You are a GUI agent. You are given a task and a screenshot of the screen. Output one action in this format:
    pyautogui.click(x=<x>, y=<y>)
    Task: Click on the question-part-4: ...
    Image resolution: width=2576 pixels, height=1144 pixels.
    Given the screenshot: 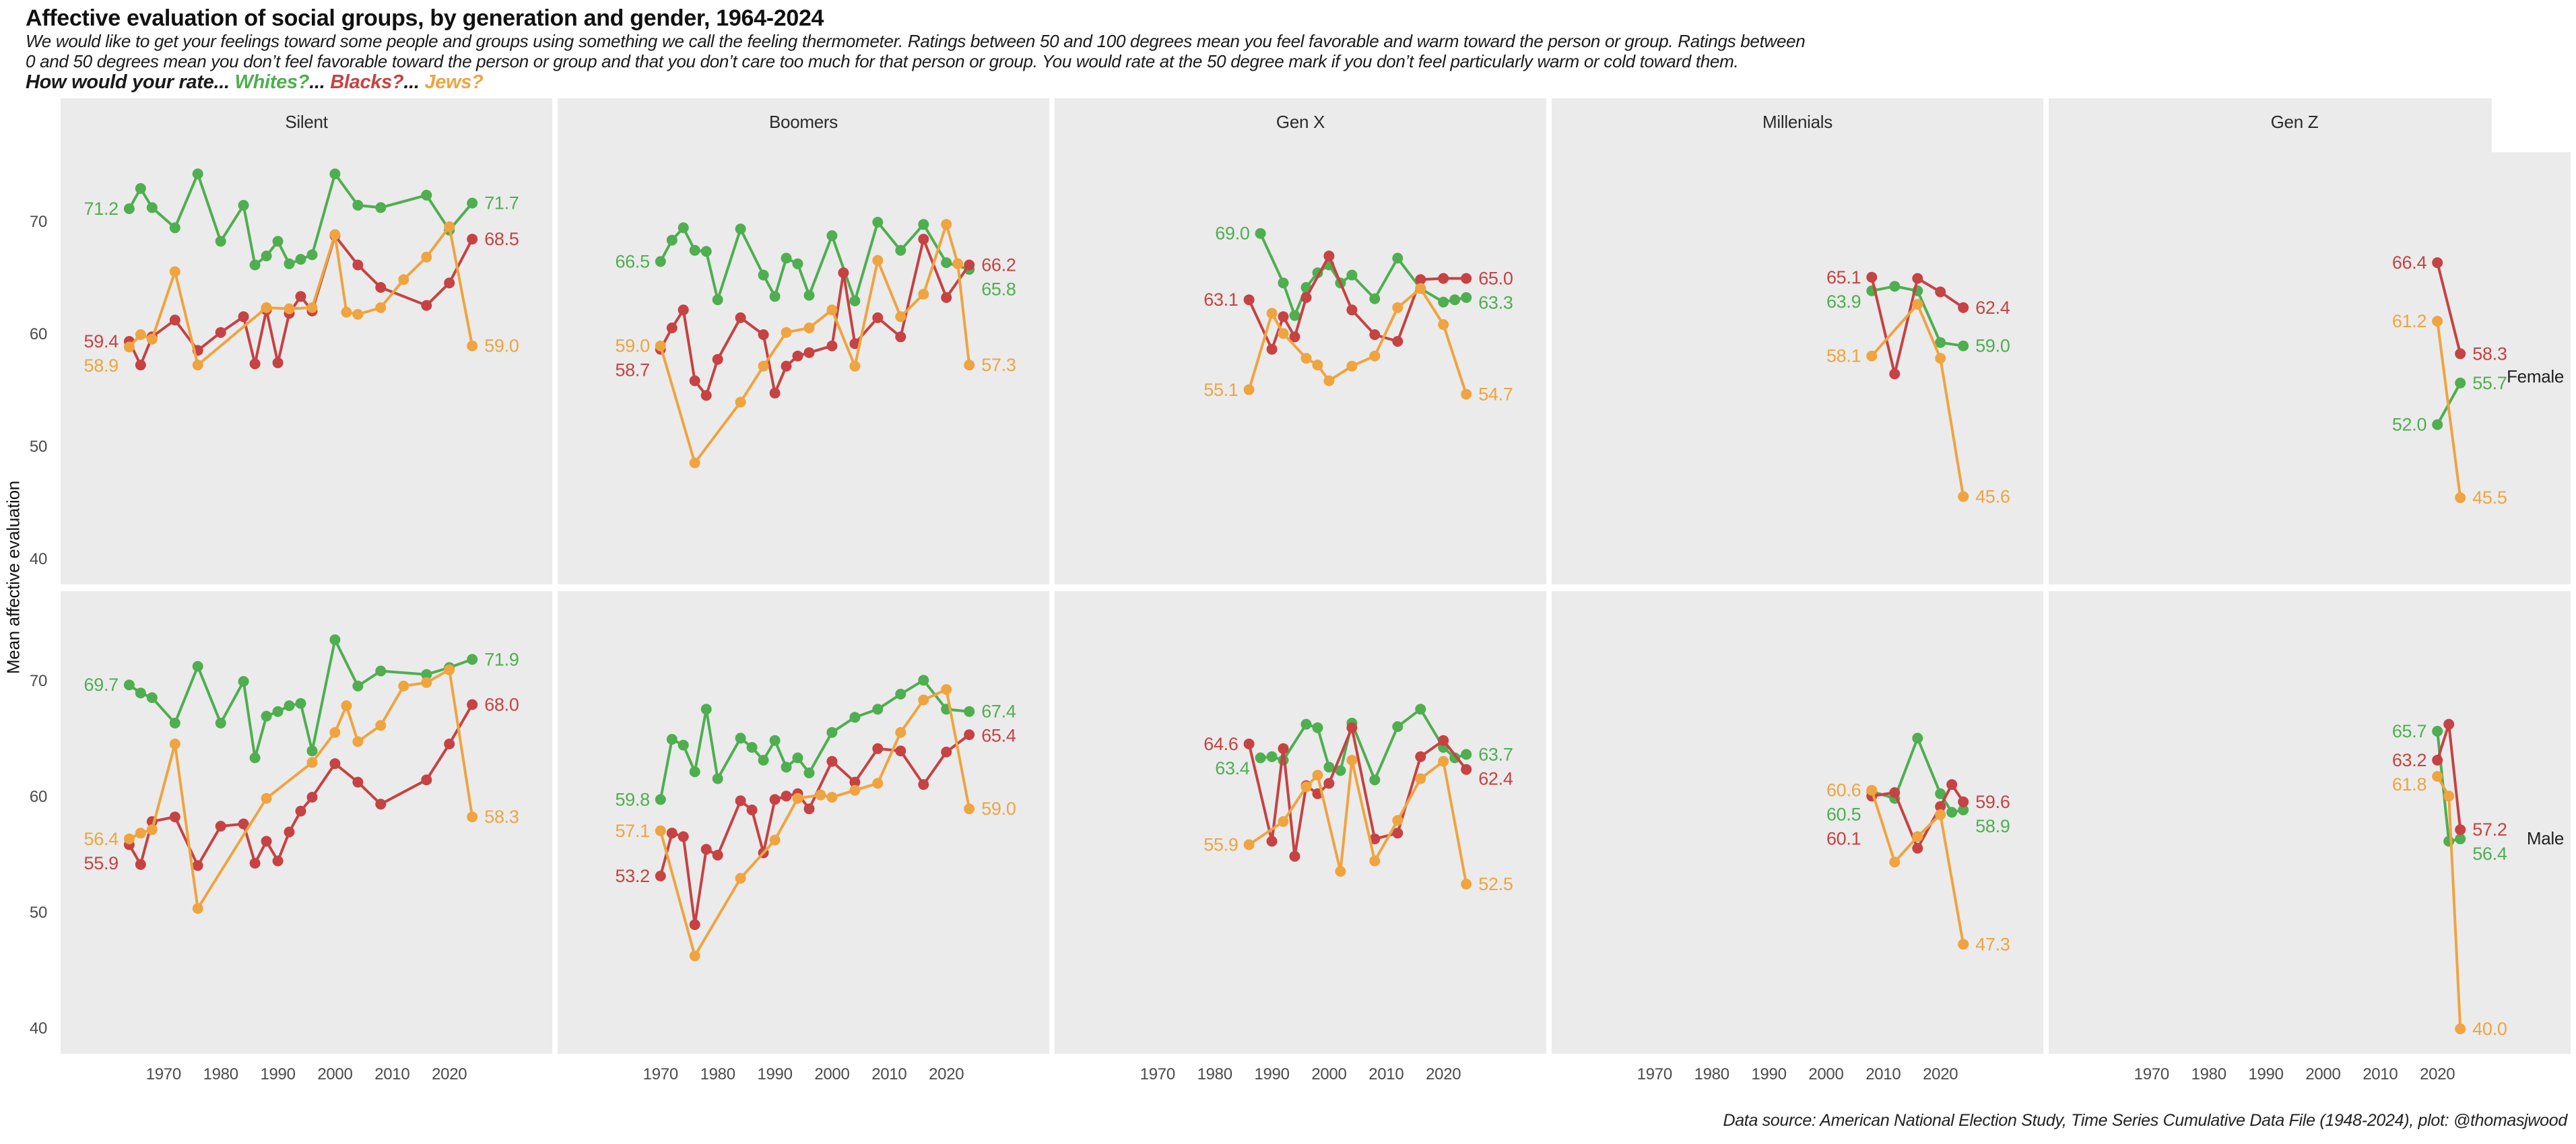 What is the action you would take?
    pyautogui.click(x=414, y=82)
    